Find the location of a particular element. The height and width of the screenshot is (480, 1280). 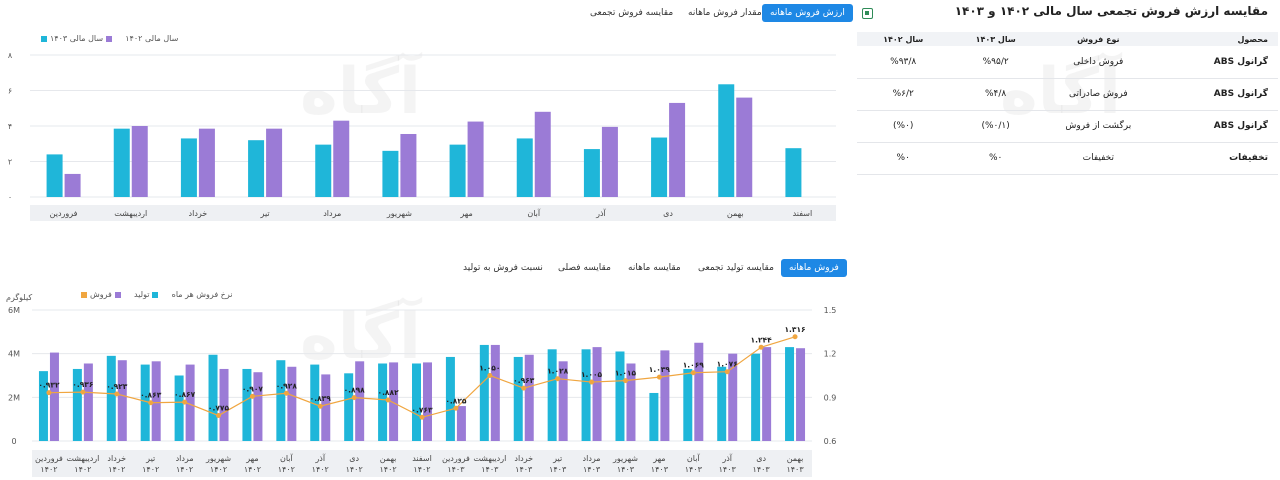

y-tick-label-right: 1.2 is located at coordinates (830, 354).